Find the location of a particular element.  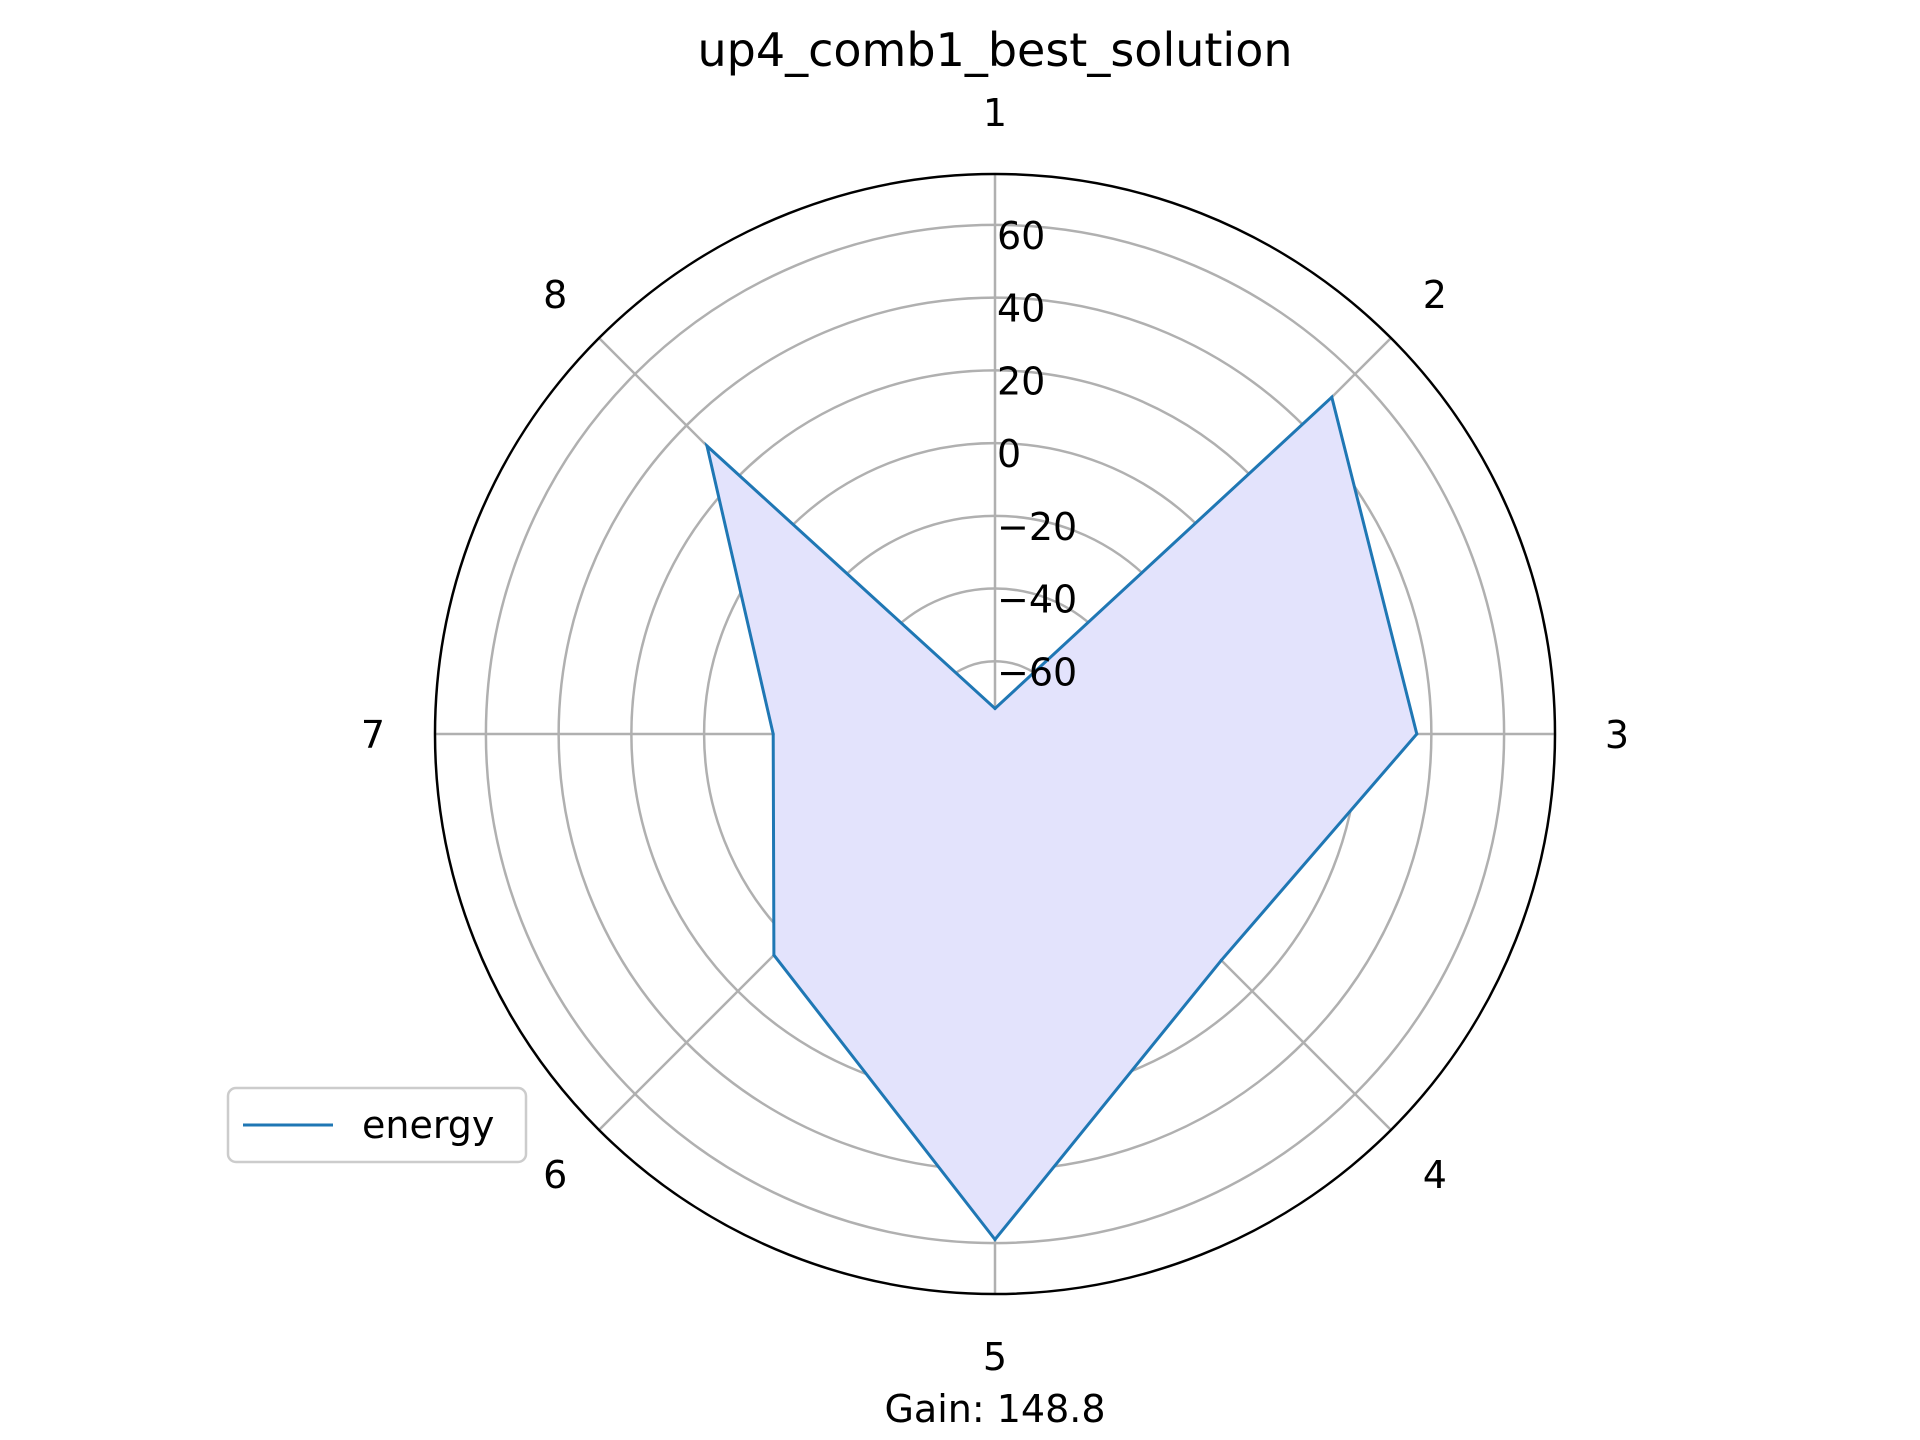

r-tick-label-1: −40 is located at coordinates (1037, 600).